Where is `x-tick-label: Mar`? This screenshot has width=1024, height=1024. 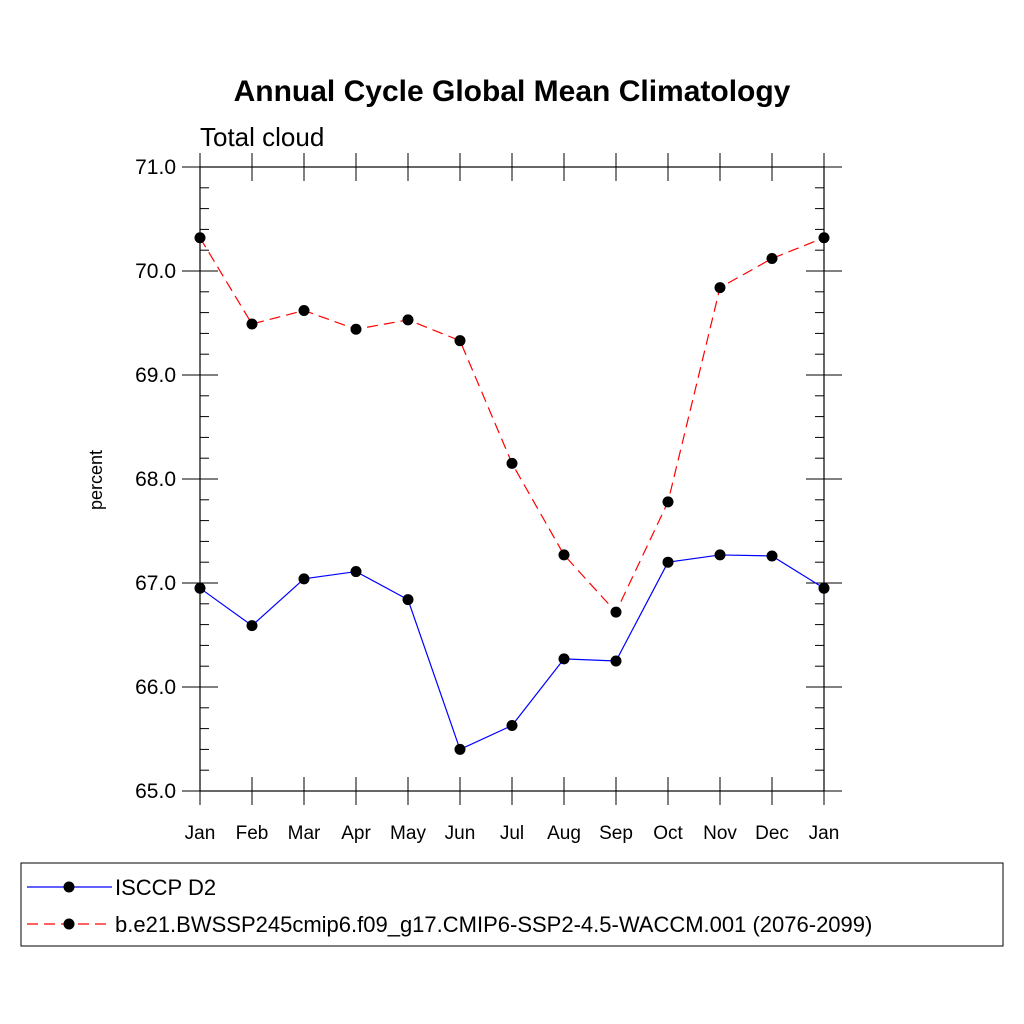 x-tick-label: Mar is located at coordinates (304, 833).